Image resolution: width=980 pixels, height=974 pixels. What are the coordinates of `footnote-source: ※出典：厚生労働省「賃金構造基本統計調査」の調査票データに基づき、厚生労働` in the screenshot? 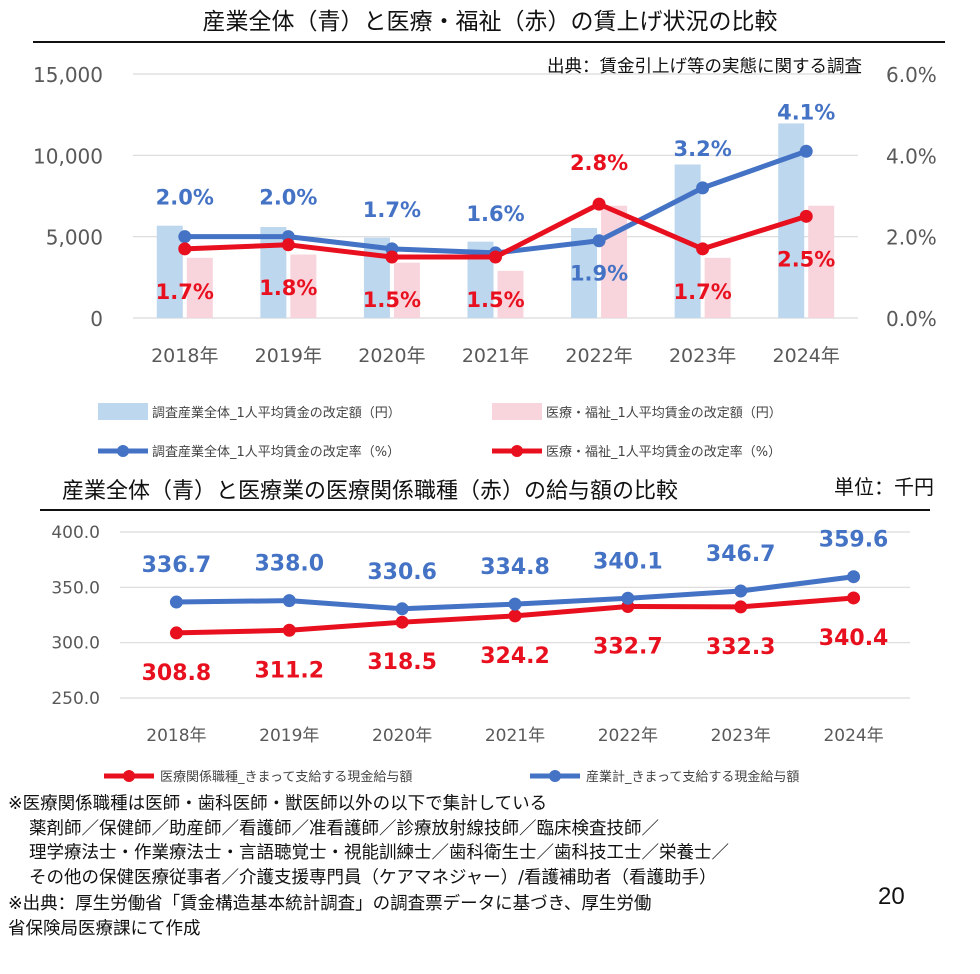 It's located at (330, 904).